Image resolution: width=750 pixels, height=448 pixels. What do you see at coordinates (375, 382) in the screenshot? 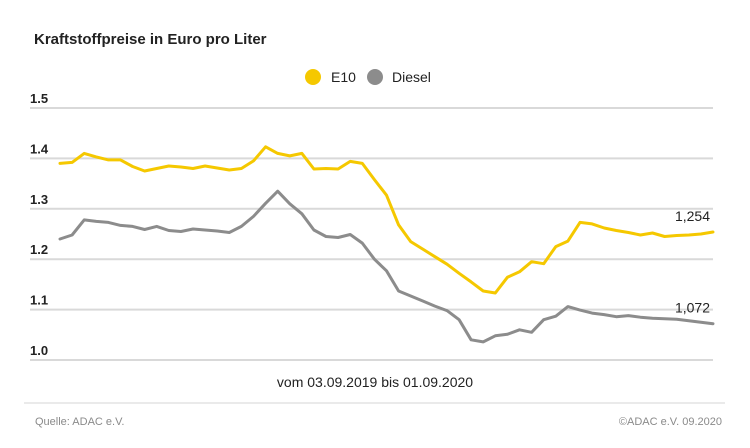
I see `period-caption: vom 03.09.2019 bis 01.09.2020` at bounding box center [375, 382].